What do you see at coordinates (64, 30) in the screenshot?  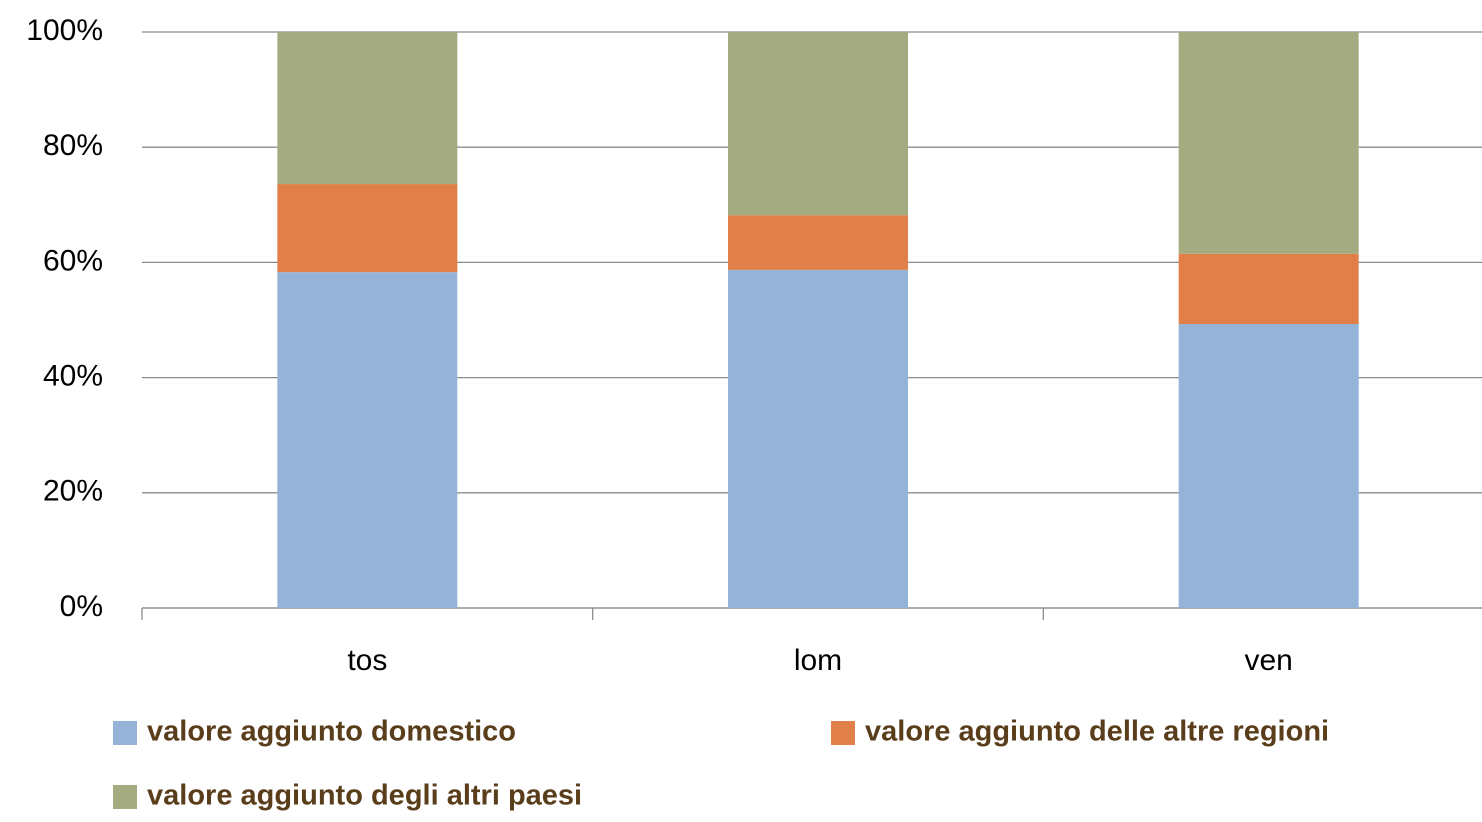 I see `y-tick-label: 100%` at bounding box center [64, 30].